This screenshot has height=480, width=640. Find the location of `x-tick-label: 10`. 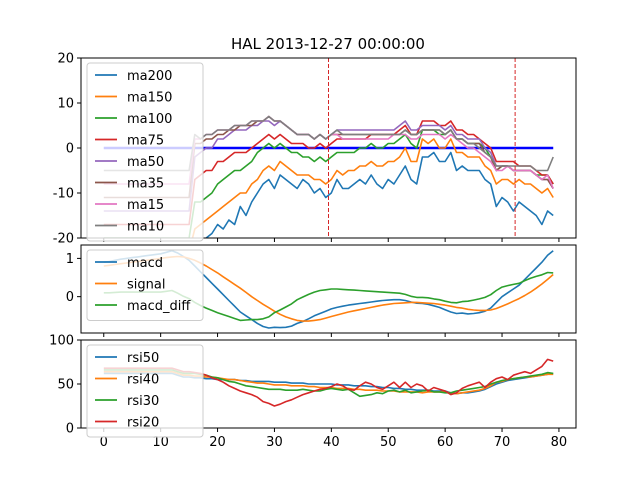

x-tick-label: 10 is located at coordinates (160, 442).